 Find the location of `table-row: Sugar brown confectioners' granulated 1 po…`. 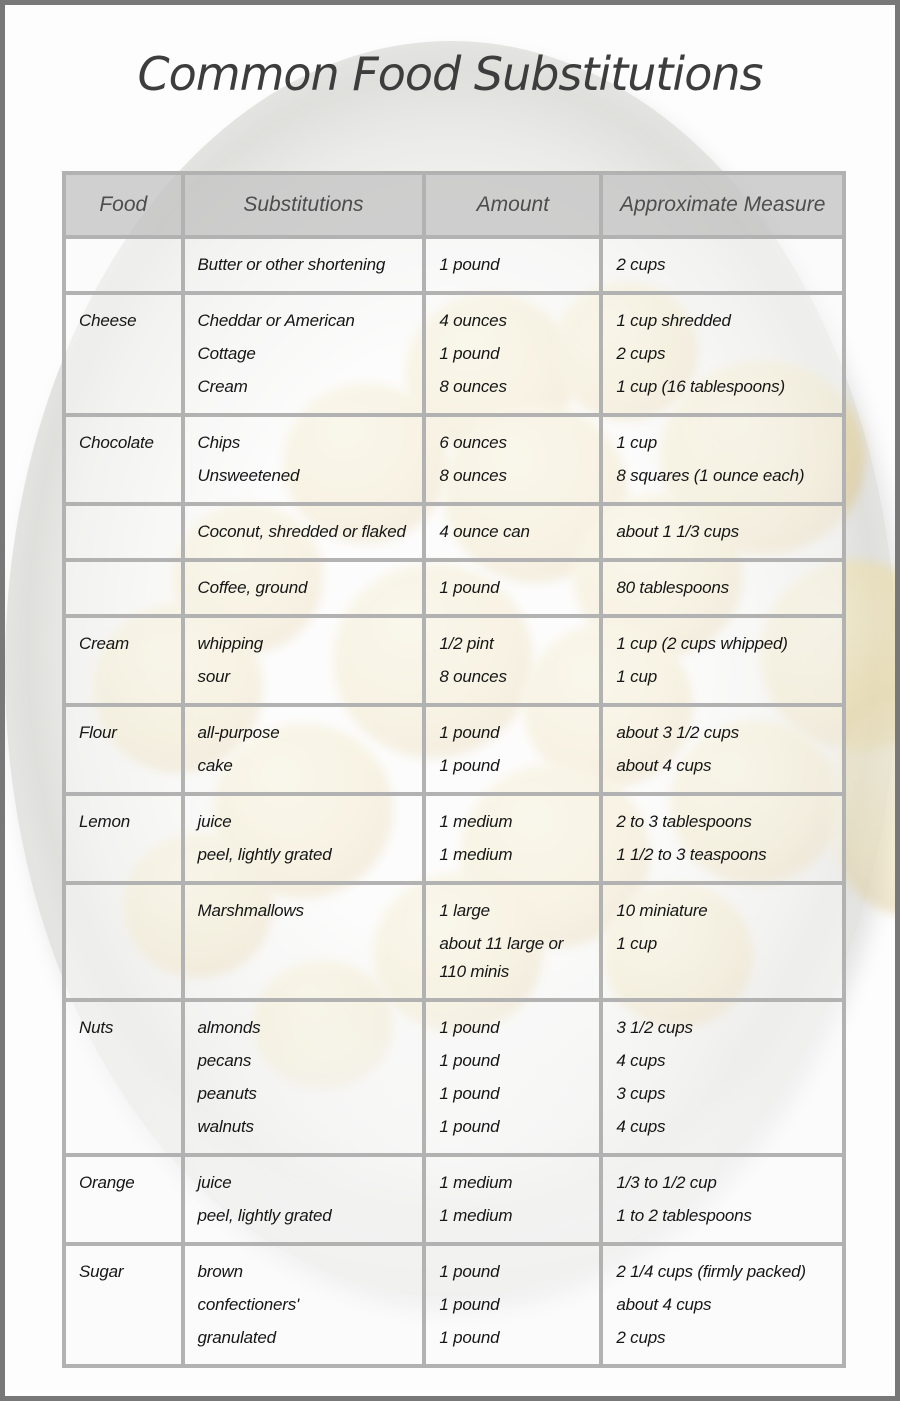

table-row: Sugar brown confectioners' granulated 1 po… is located at coordinates (454, 1305).